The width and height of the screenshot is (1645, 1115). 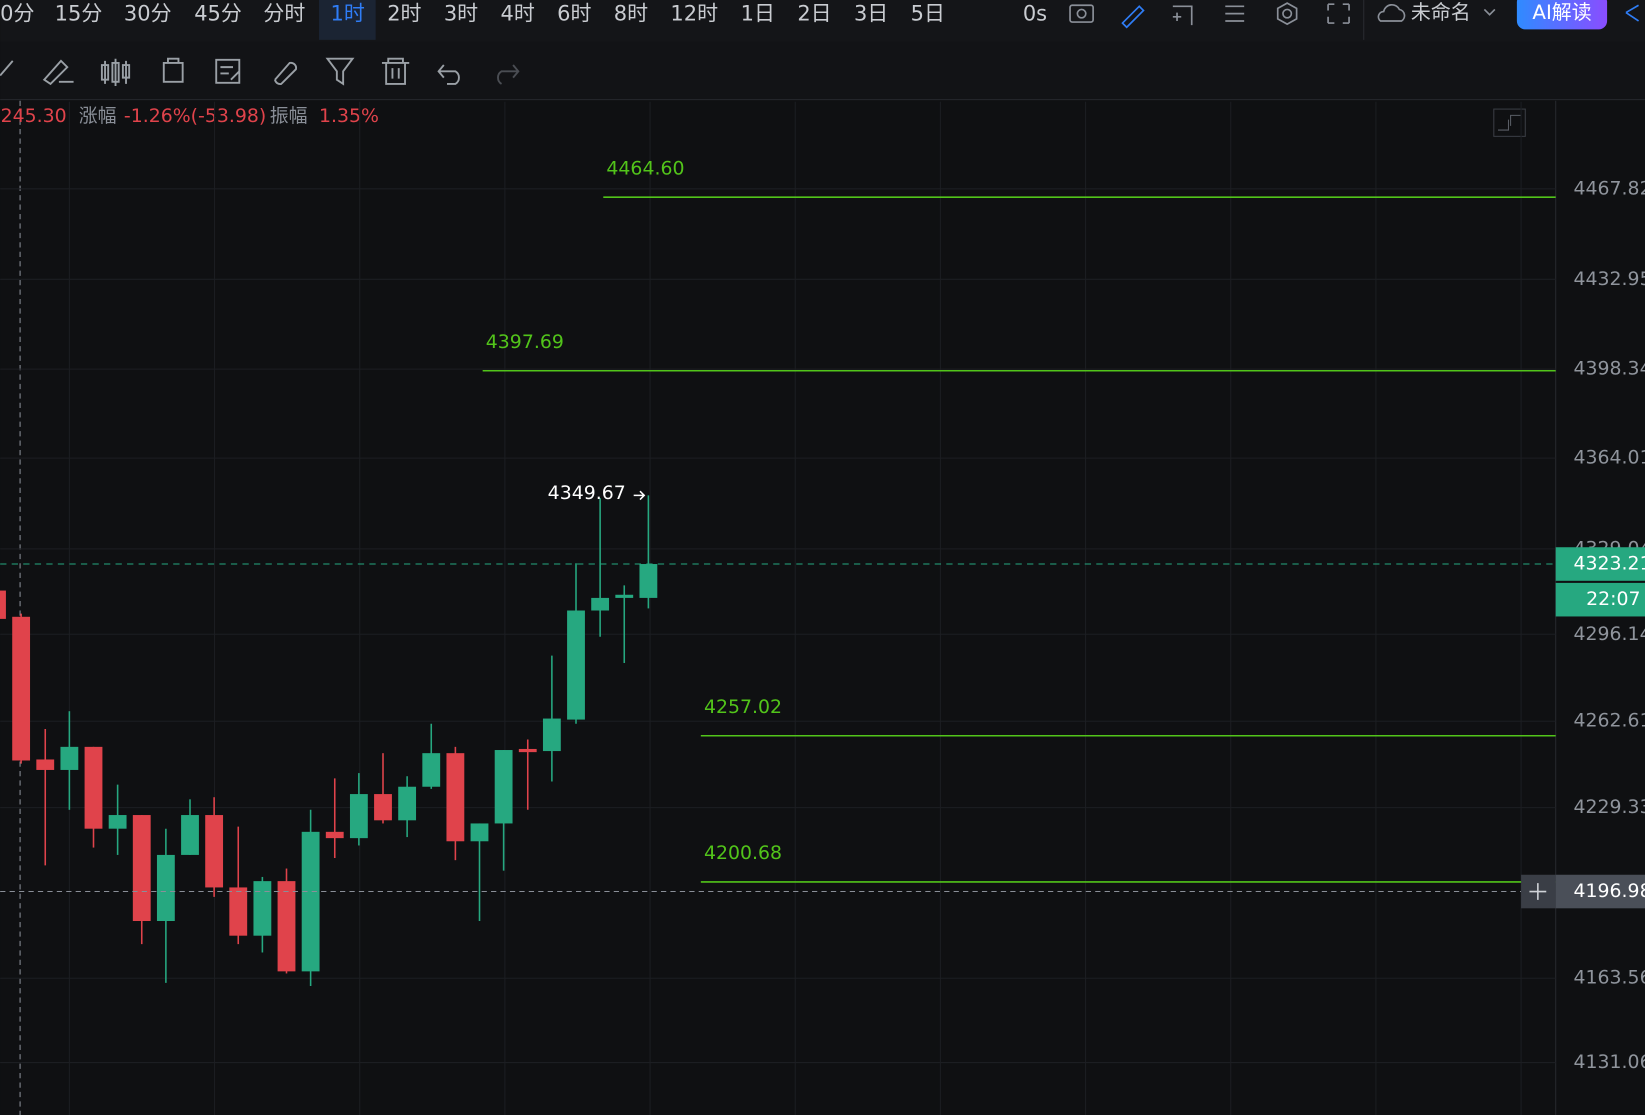 I want to click on ai-button-label: AI解读, so click(x=1561, y=12).